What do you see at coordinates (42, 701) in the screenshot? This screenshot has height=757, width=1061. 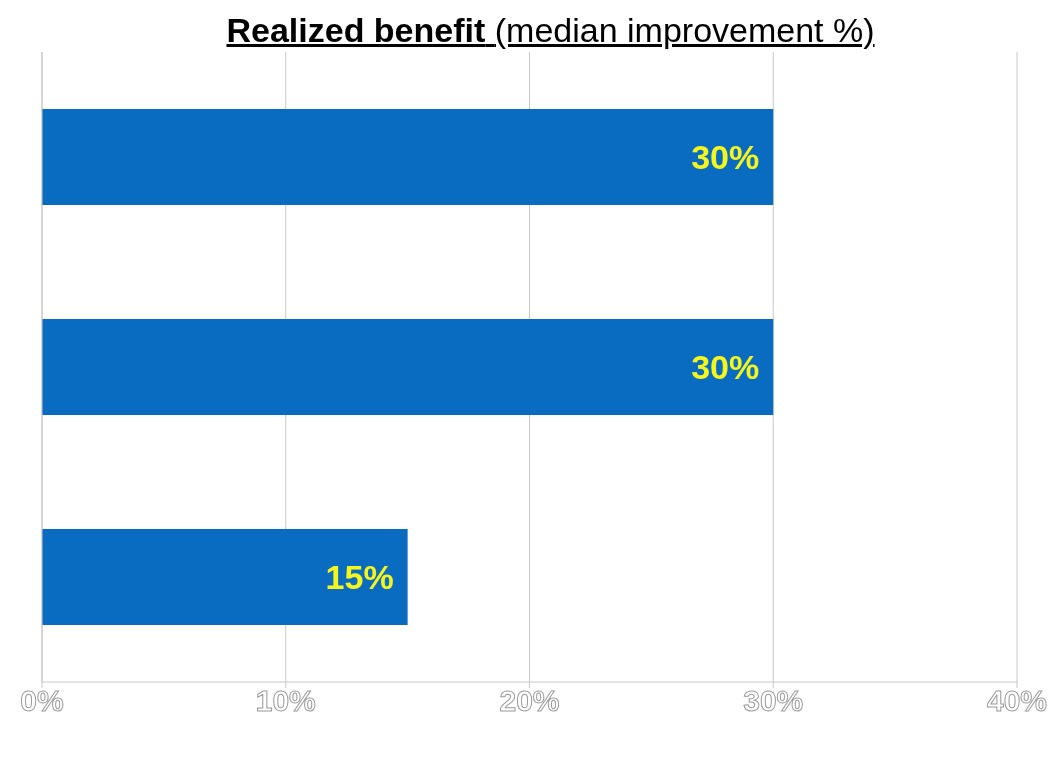 I see `x-tick-label: 0%` at bounding box center [42, 701].